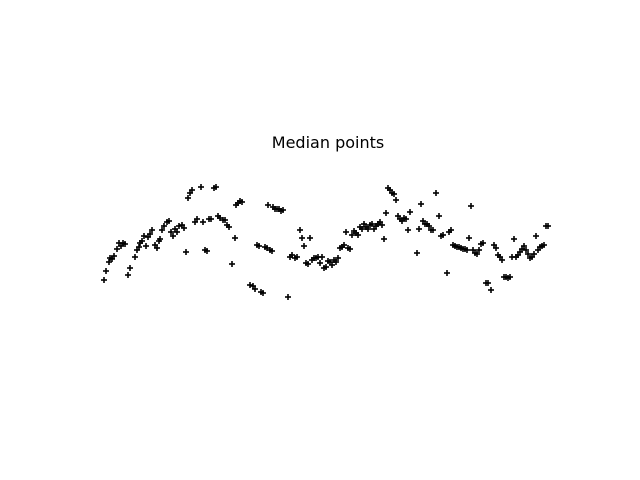 The width and height of the screenshot is (640, 480). What do you see at coordinates (328, 142) in the screenshot?
I see `chart-title: Median points` at bounding box center [328, 142].